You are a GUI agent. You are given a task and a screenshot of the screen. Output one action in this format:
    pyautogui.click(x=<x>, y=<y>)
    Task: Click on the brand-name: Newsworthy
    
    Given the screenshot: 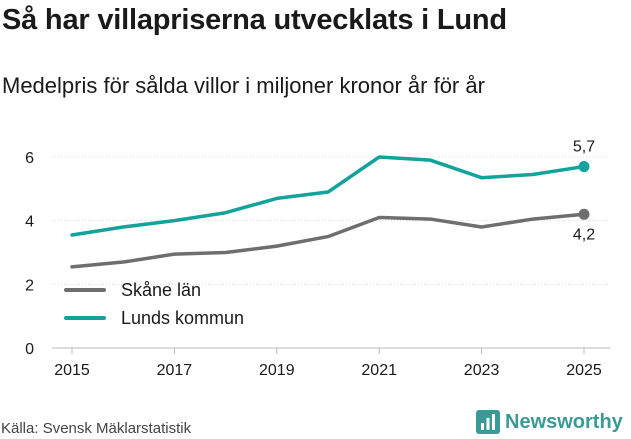 What is the action you would take?
    pyautogui.click(x=564, y=421)
    